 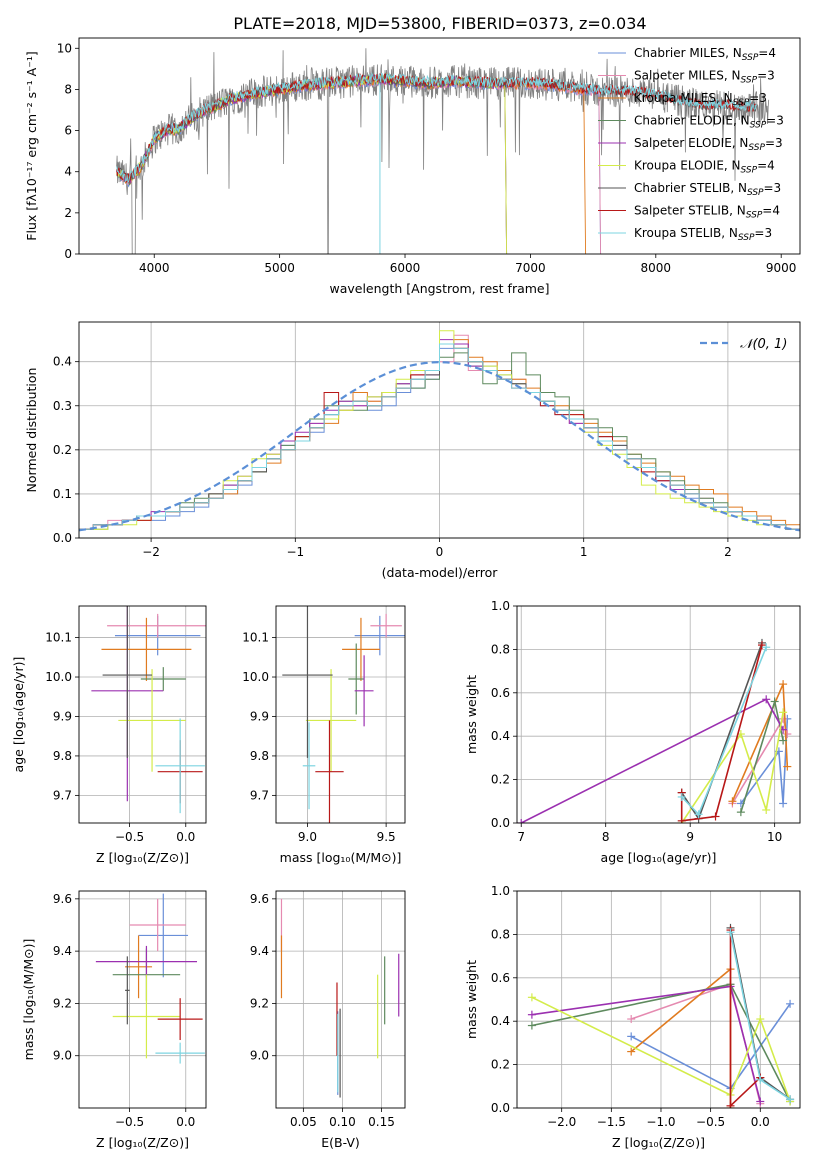 I want to click on y-tick-label: 10, so click(x=64, y=48).